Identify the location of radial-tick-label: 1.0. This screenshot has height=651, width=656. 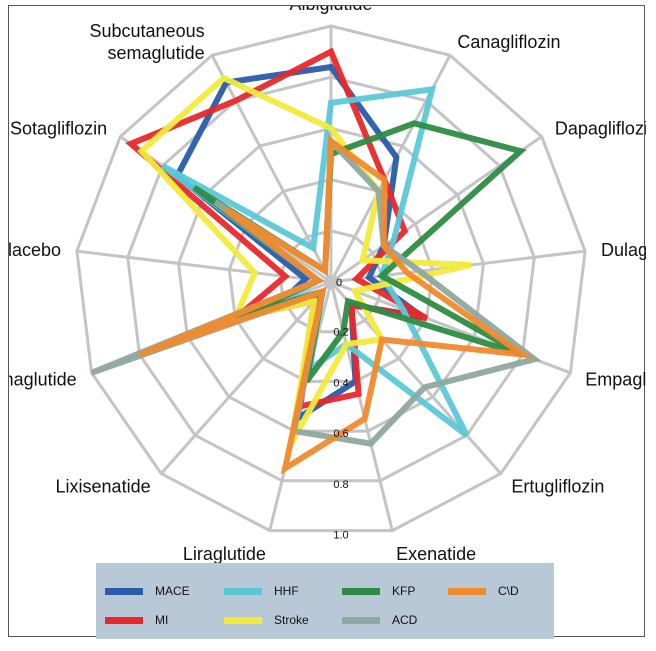
(340, 535).